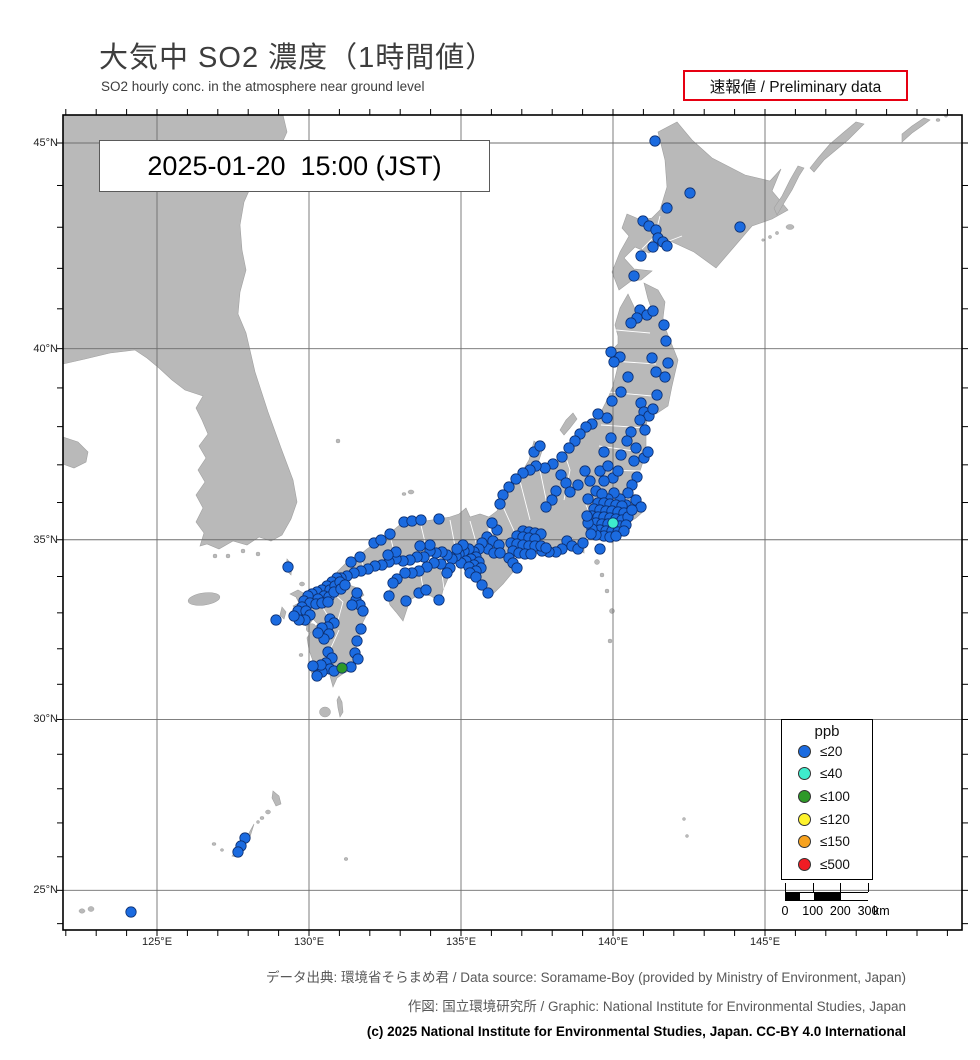 The height and width of the screenshot is (1060, 980). Describe the element at coordinates (804, 842) in the screenshot. I see `legend-color-dot-le150` at that location.